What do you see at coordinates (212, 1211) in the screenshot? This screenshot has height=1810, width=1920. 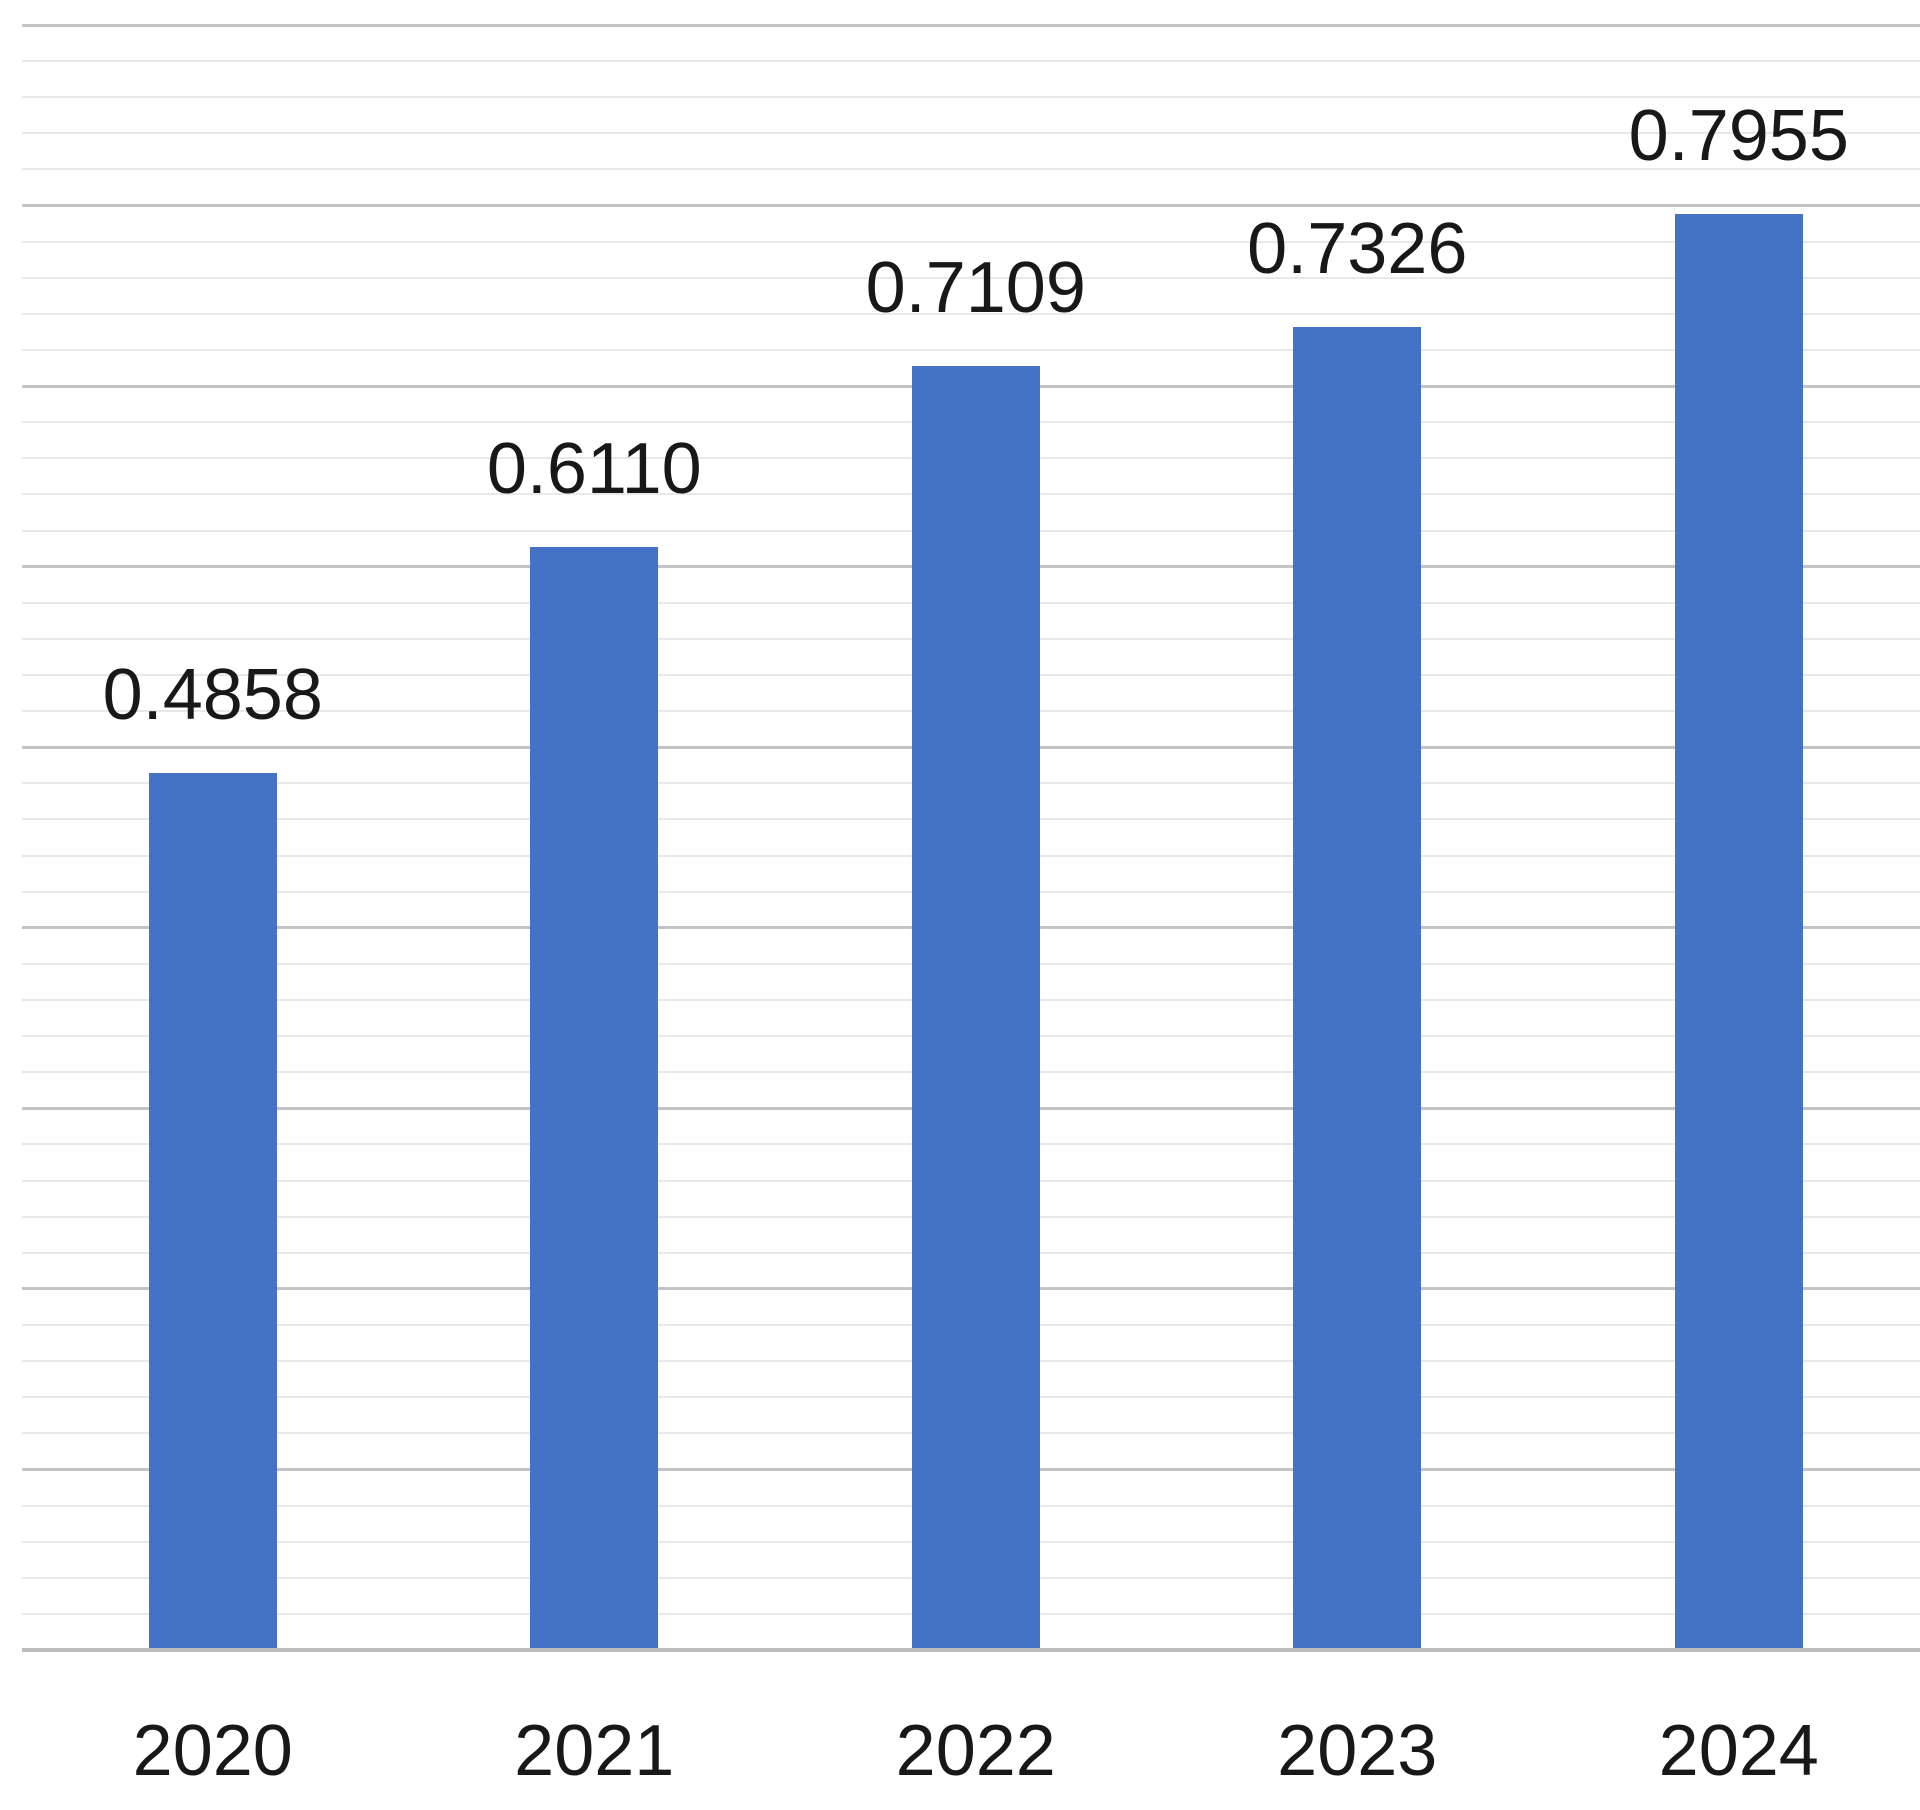 I see `bar-2020` at bounding box center [212, 1211].